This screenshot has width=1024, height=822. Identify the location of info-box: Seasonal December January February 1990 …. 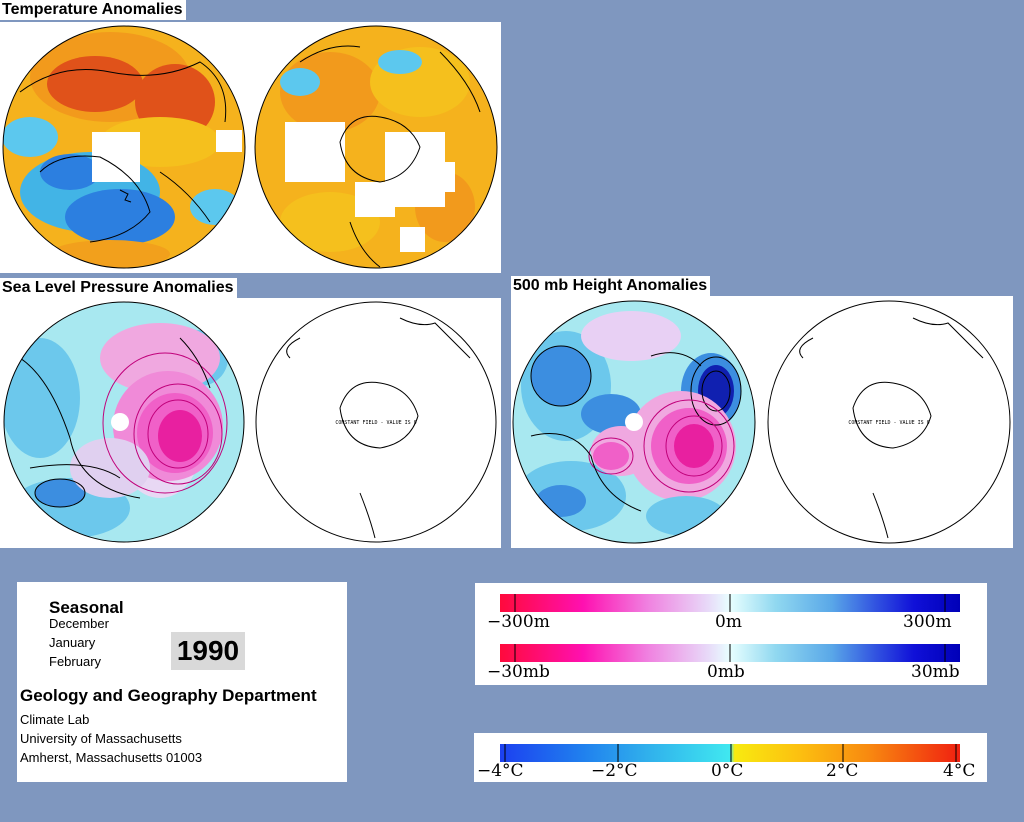
(182, 682).